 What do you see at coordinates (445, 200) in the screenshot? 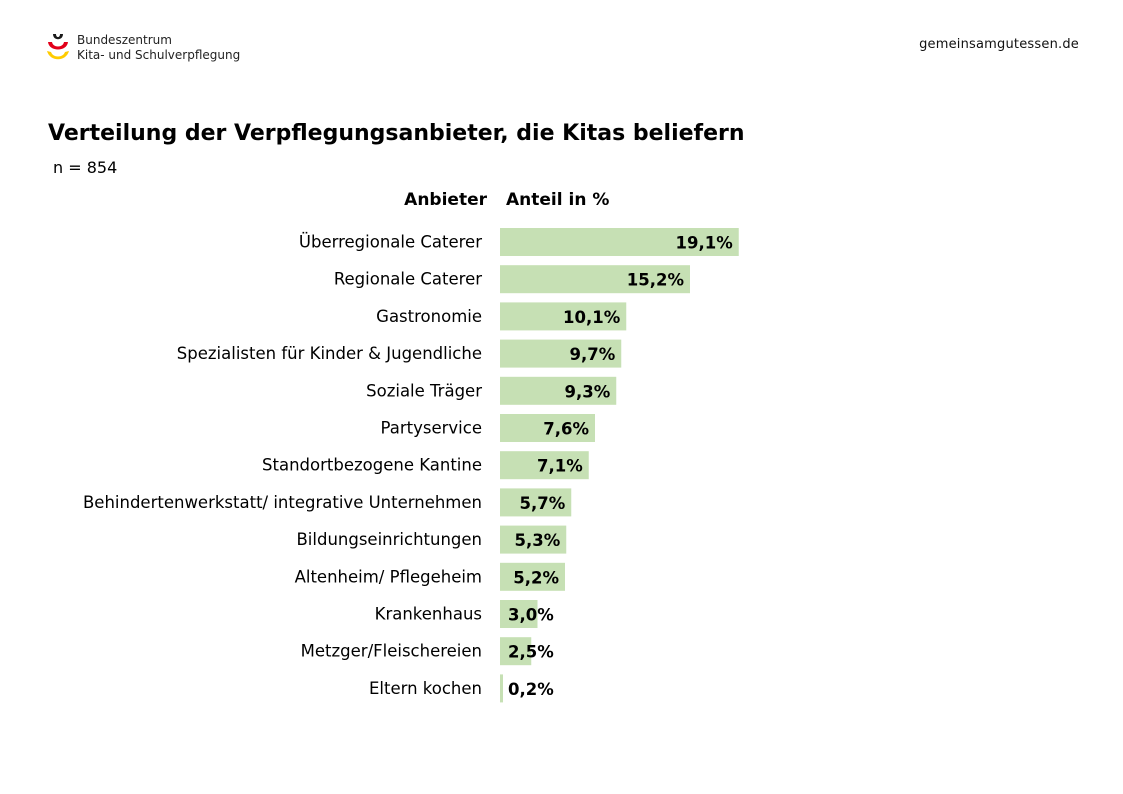
I see `category-column-header: Anbieter` at bounding box center [445, 200].